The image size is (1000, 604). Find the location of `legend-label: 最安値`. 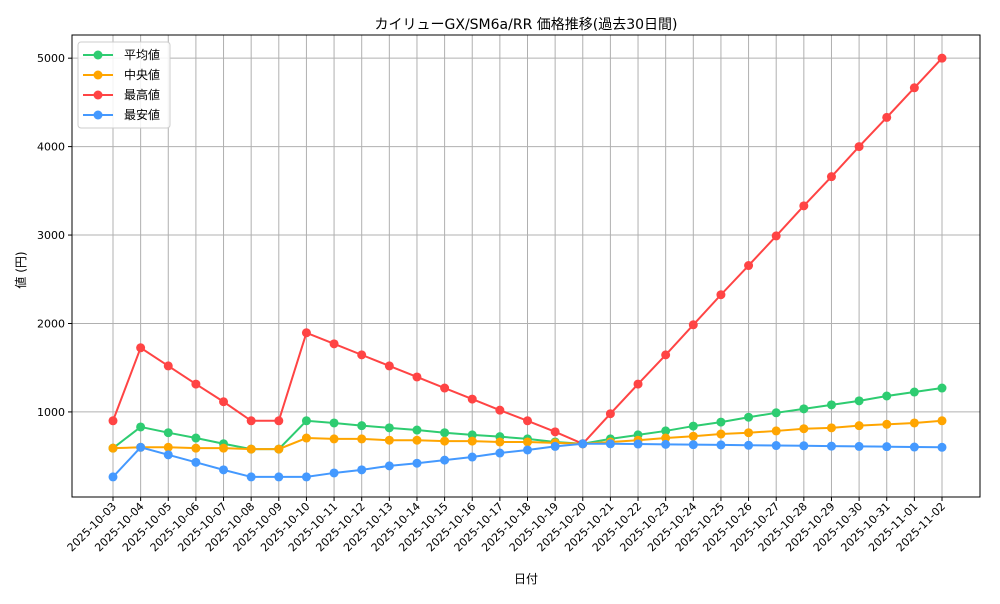

legend-label: 最安値 is located at coordinates (142, 114).